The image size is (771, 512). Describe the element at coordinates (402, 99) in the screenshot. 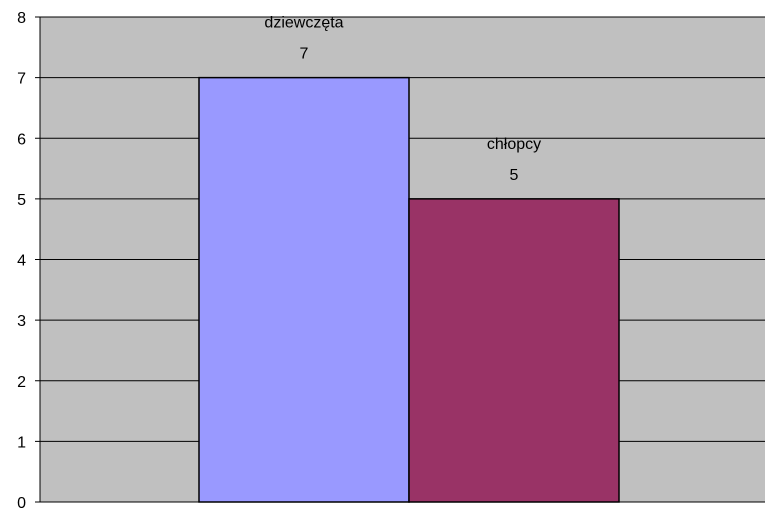

I see `data-labels: dziewczęta 7 chłopcy 5` at that location.